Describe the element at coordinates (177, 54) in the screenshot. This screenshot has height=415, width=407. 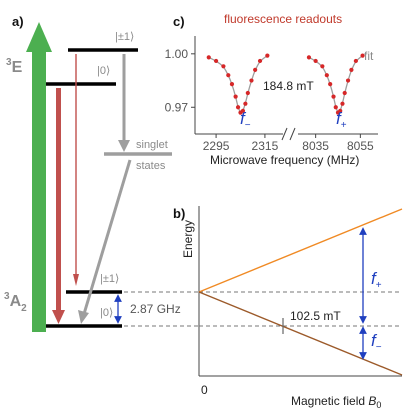
I see `y-tick-label: 1.00` at that location.